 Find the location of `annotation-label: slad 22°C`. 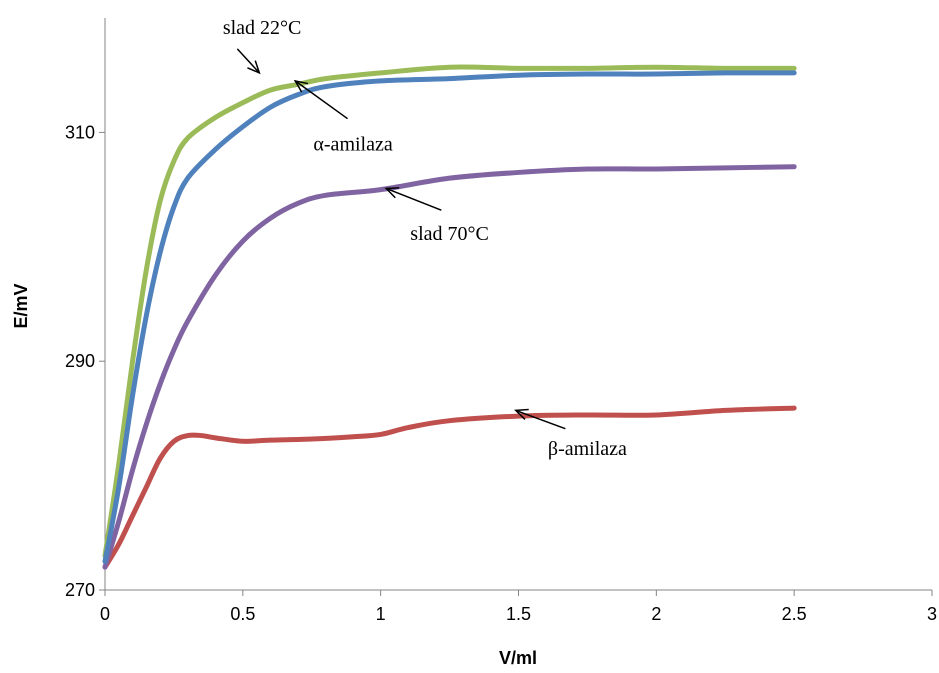

annotation-label: slad 22°C is located at coordinates (262, 28).